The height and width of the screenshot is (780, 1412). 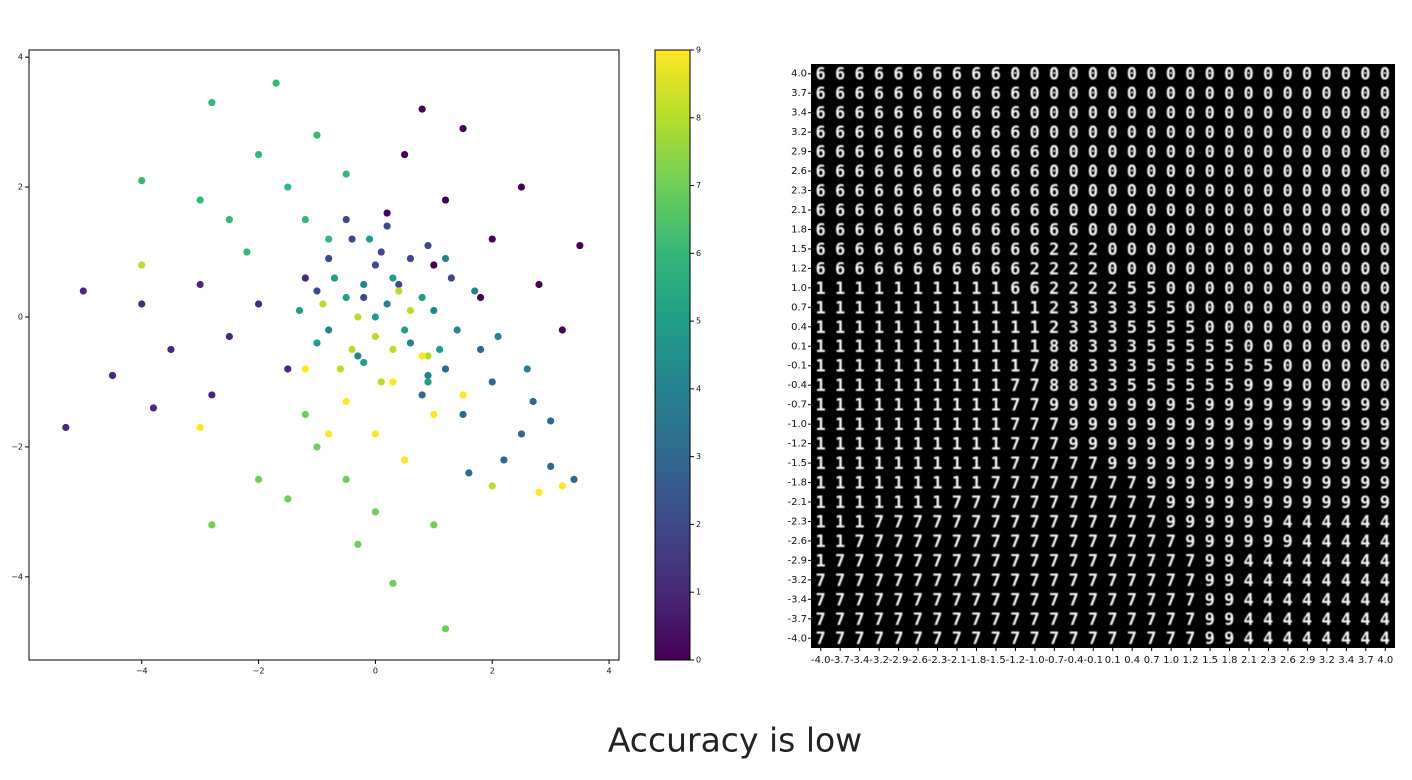 I want to click on y-tick-label: -3.2, so click(x=797, y=580).